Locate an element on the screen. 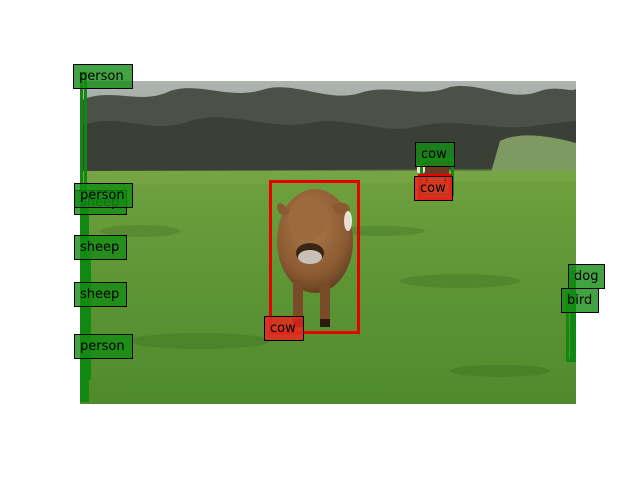 The width and height of the screenshot is (640, 480). label-sheep-left-2: sheep is located at coordinates (100, 294).